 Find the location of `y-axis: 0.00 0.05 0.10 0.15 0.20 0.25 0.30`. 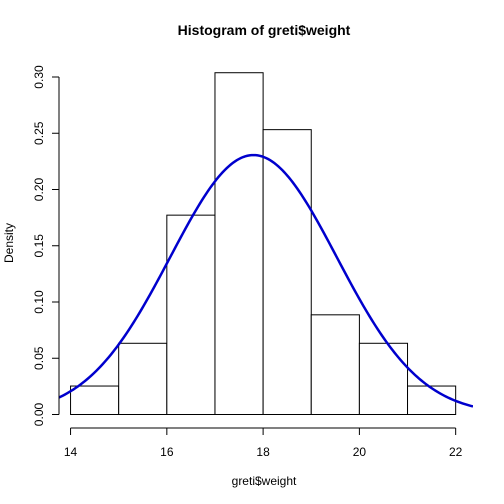

y-axis: 0.00 0.05 0.10 0.15 0.20 0.25 0.30 is located at coordinates (46, 245).